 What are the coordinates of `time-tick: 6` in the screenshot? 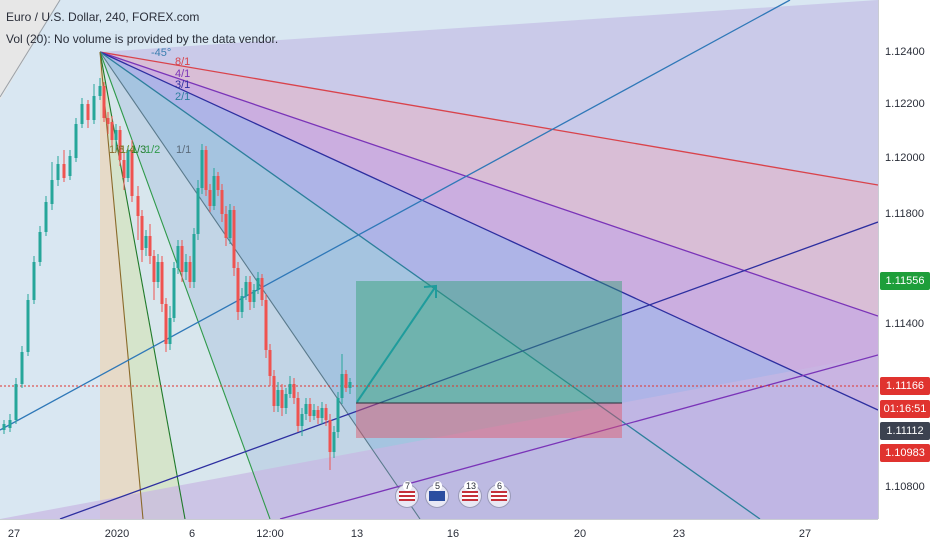 It's located at (192, 534).